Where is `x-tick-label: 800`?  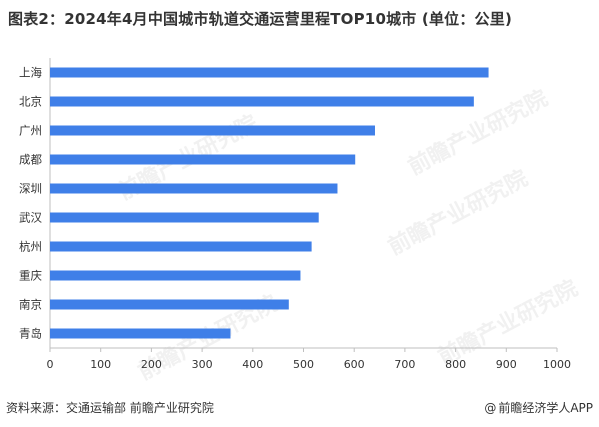 x-tick-label: 800 is located at coordinates (455, 364).